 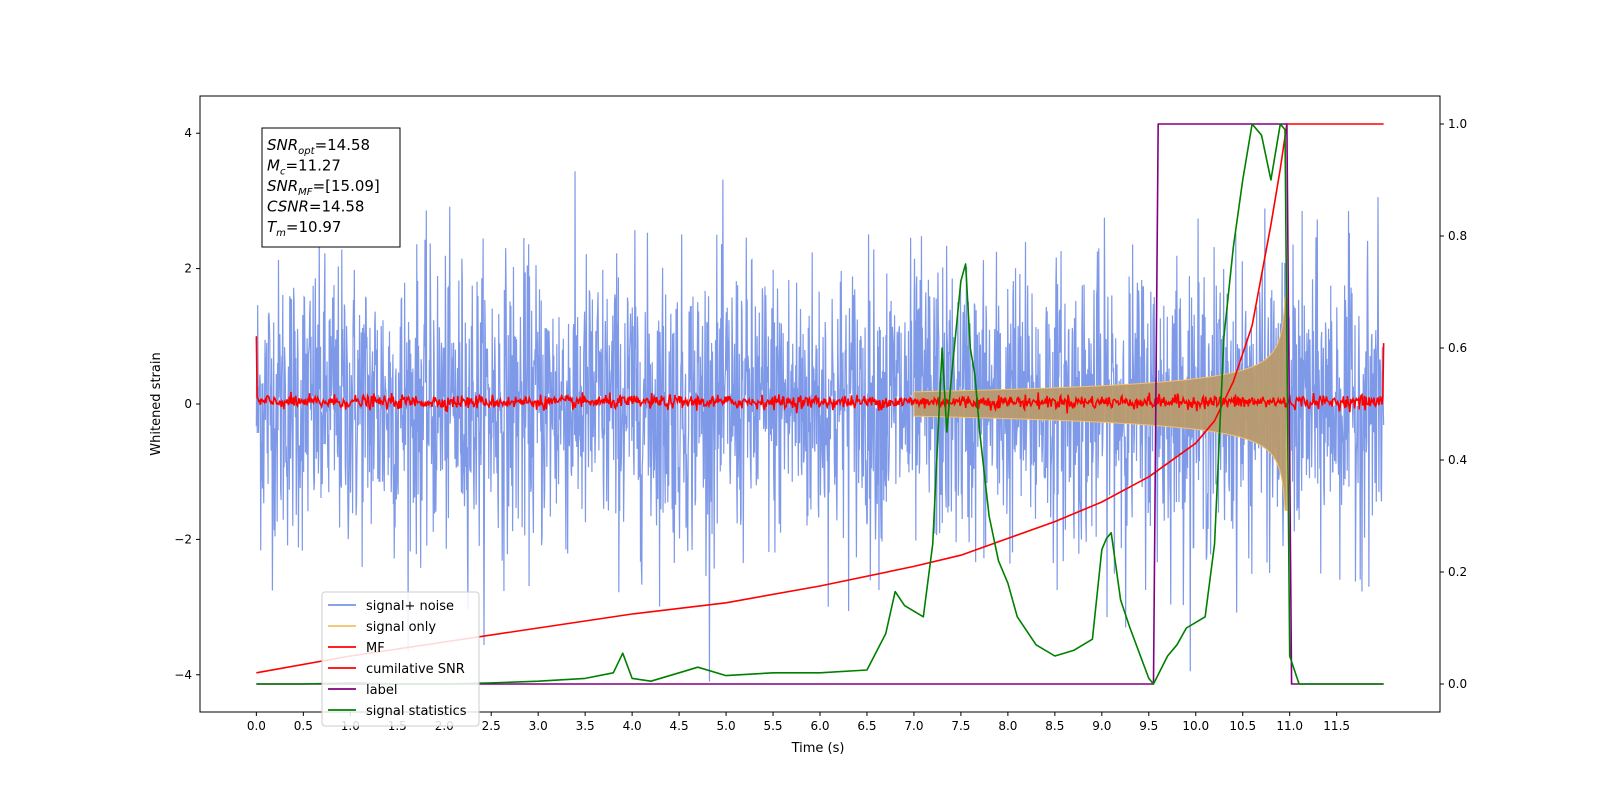 I want to click on x-tick-label: 5.0, so click(x=726, y=726).